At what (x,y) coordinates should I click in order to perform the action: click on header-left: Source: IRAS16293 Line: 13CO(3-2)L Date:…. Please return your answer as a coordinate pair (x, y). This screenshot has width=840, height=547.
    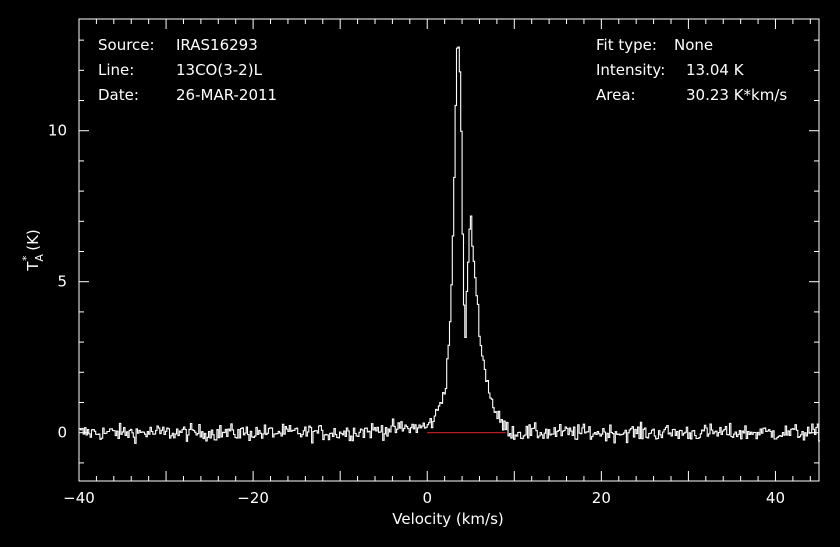
    Looking at the image, I should click on (187, 70).